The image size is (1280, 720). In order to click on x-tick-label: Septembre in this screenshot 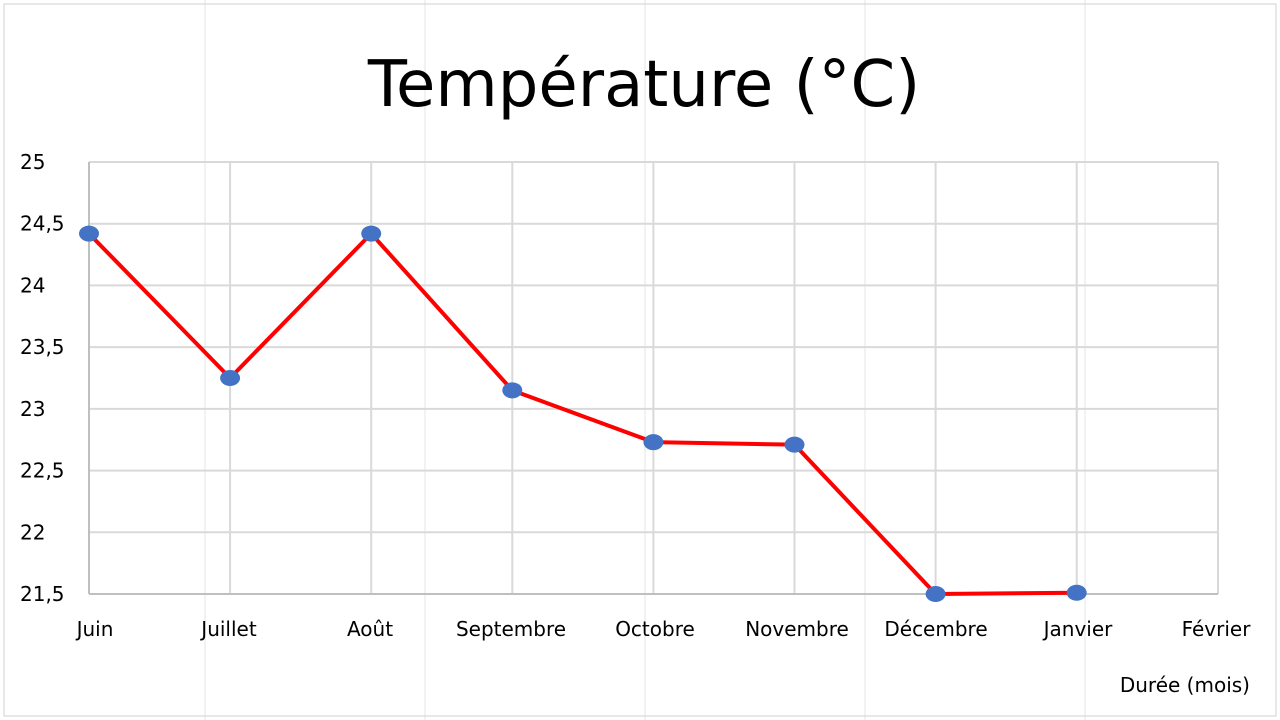, I will do `click(511, 629)`.